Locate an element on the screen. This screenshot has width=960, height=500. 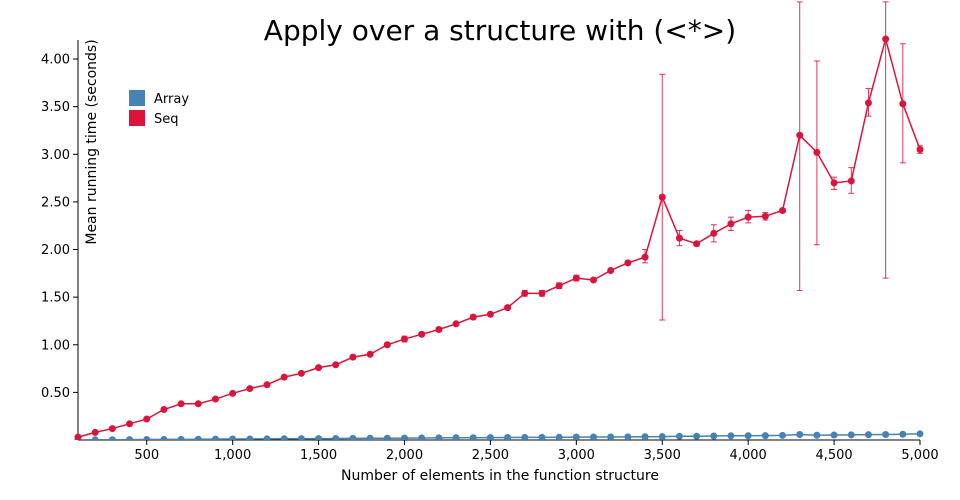
x-tick-label: 500 is located at coordinates (146, 455).